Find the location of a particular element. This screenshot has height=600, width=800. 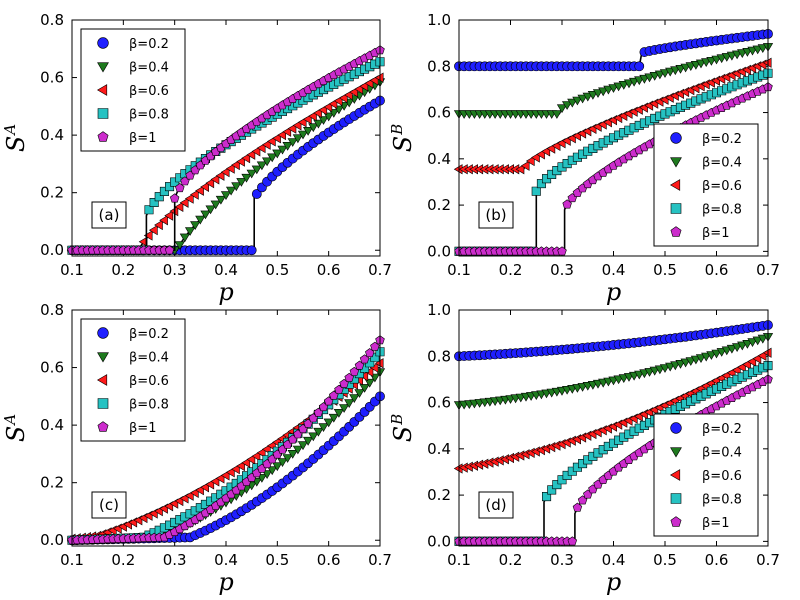

x-tick-label: 0.2 is located at coordinates (511, 560).